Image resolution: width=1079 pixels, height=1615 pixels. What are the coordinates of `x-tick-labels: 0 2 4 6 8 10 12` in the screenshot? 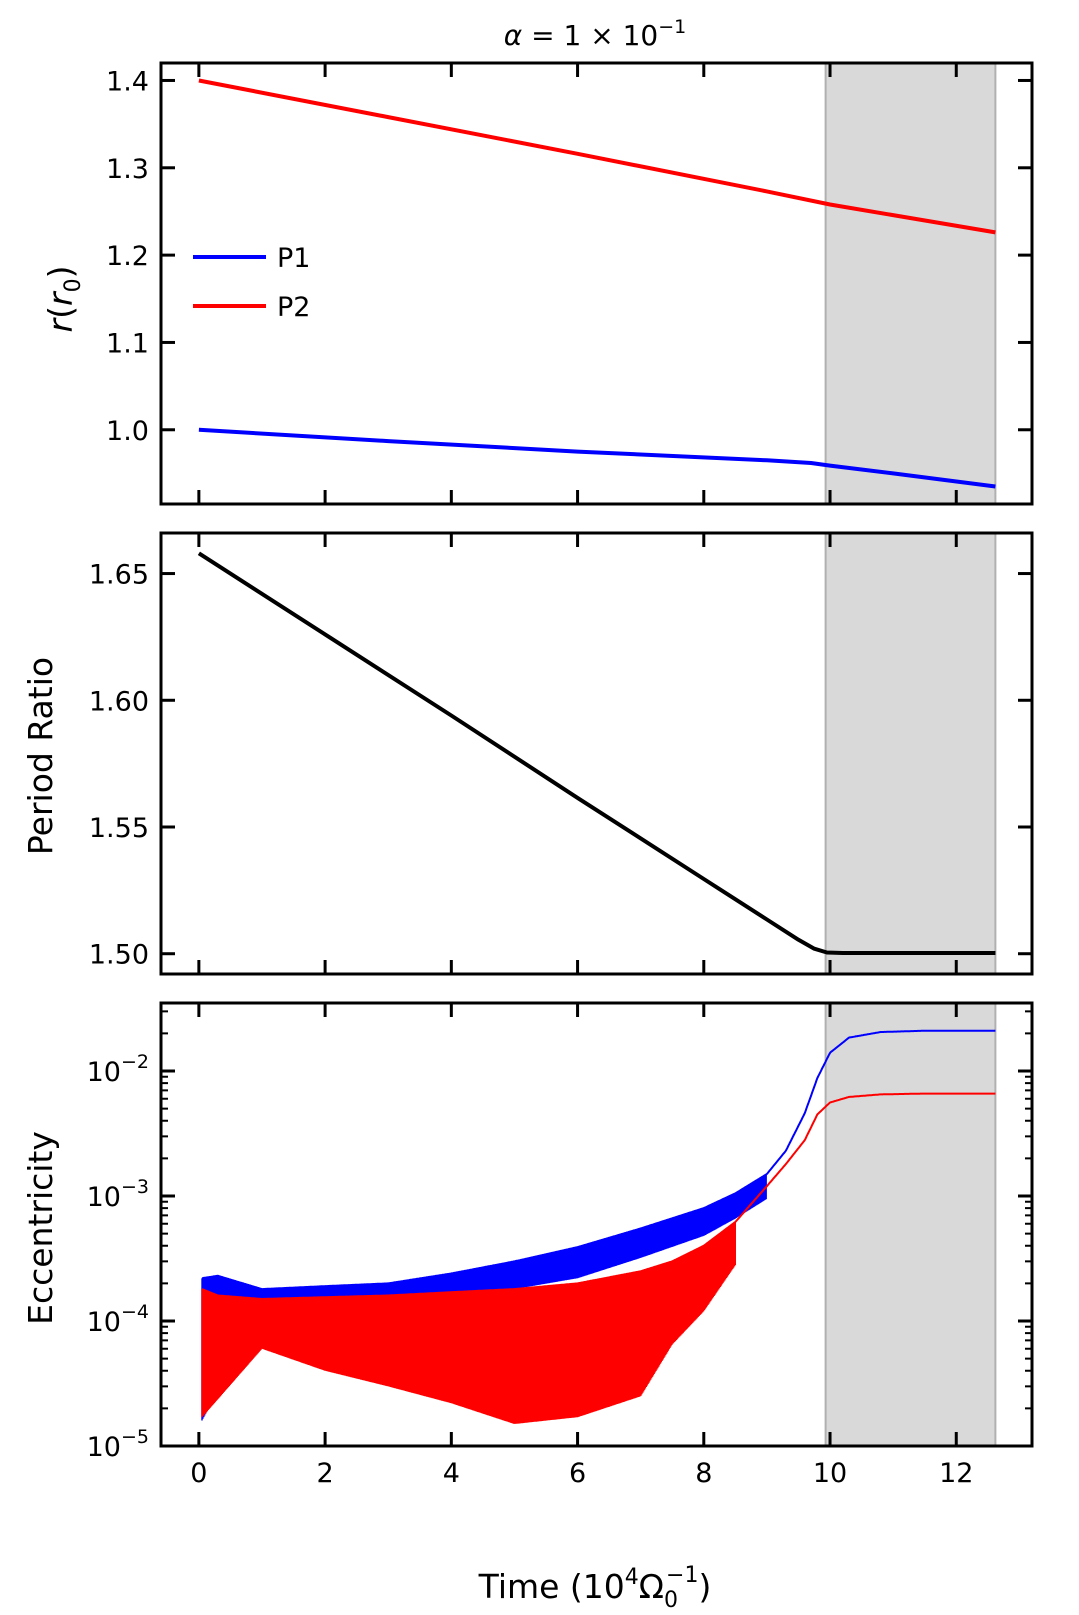 It's located at (581, 1473).